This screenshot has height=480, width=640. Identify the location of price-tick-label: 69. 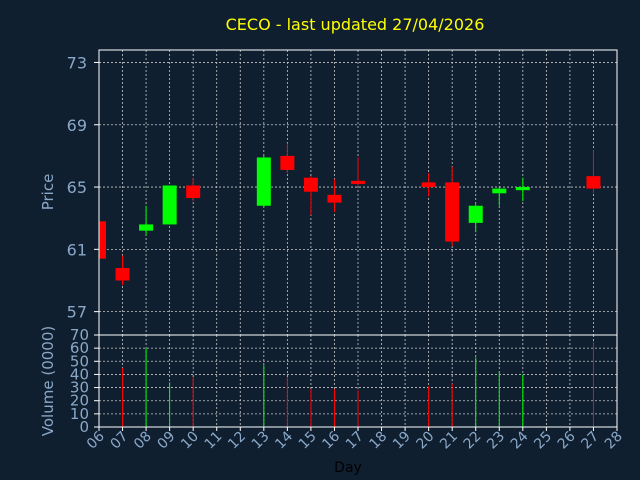
(77, 125).